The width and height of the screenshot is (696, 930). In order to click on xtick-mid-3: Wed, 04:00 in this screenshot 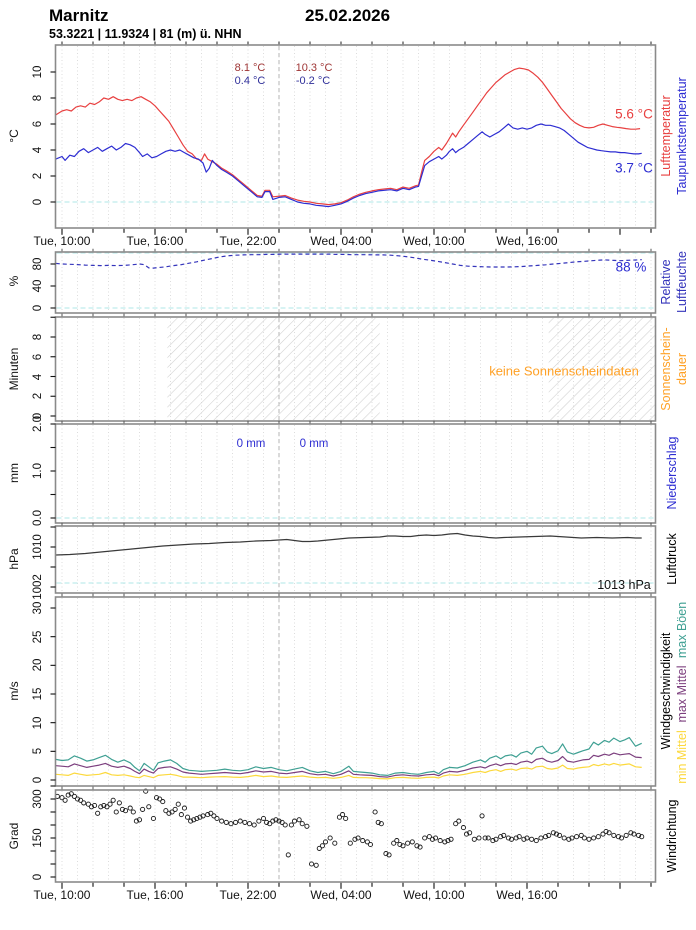, I will do `click(341, 241)`.